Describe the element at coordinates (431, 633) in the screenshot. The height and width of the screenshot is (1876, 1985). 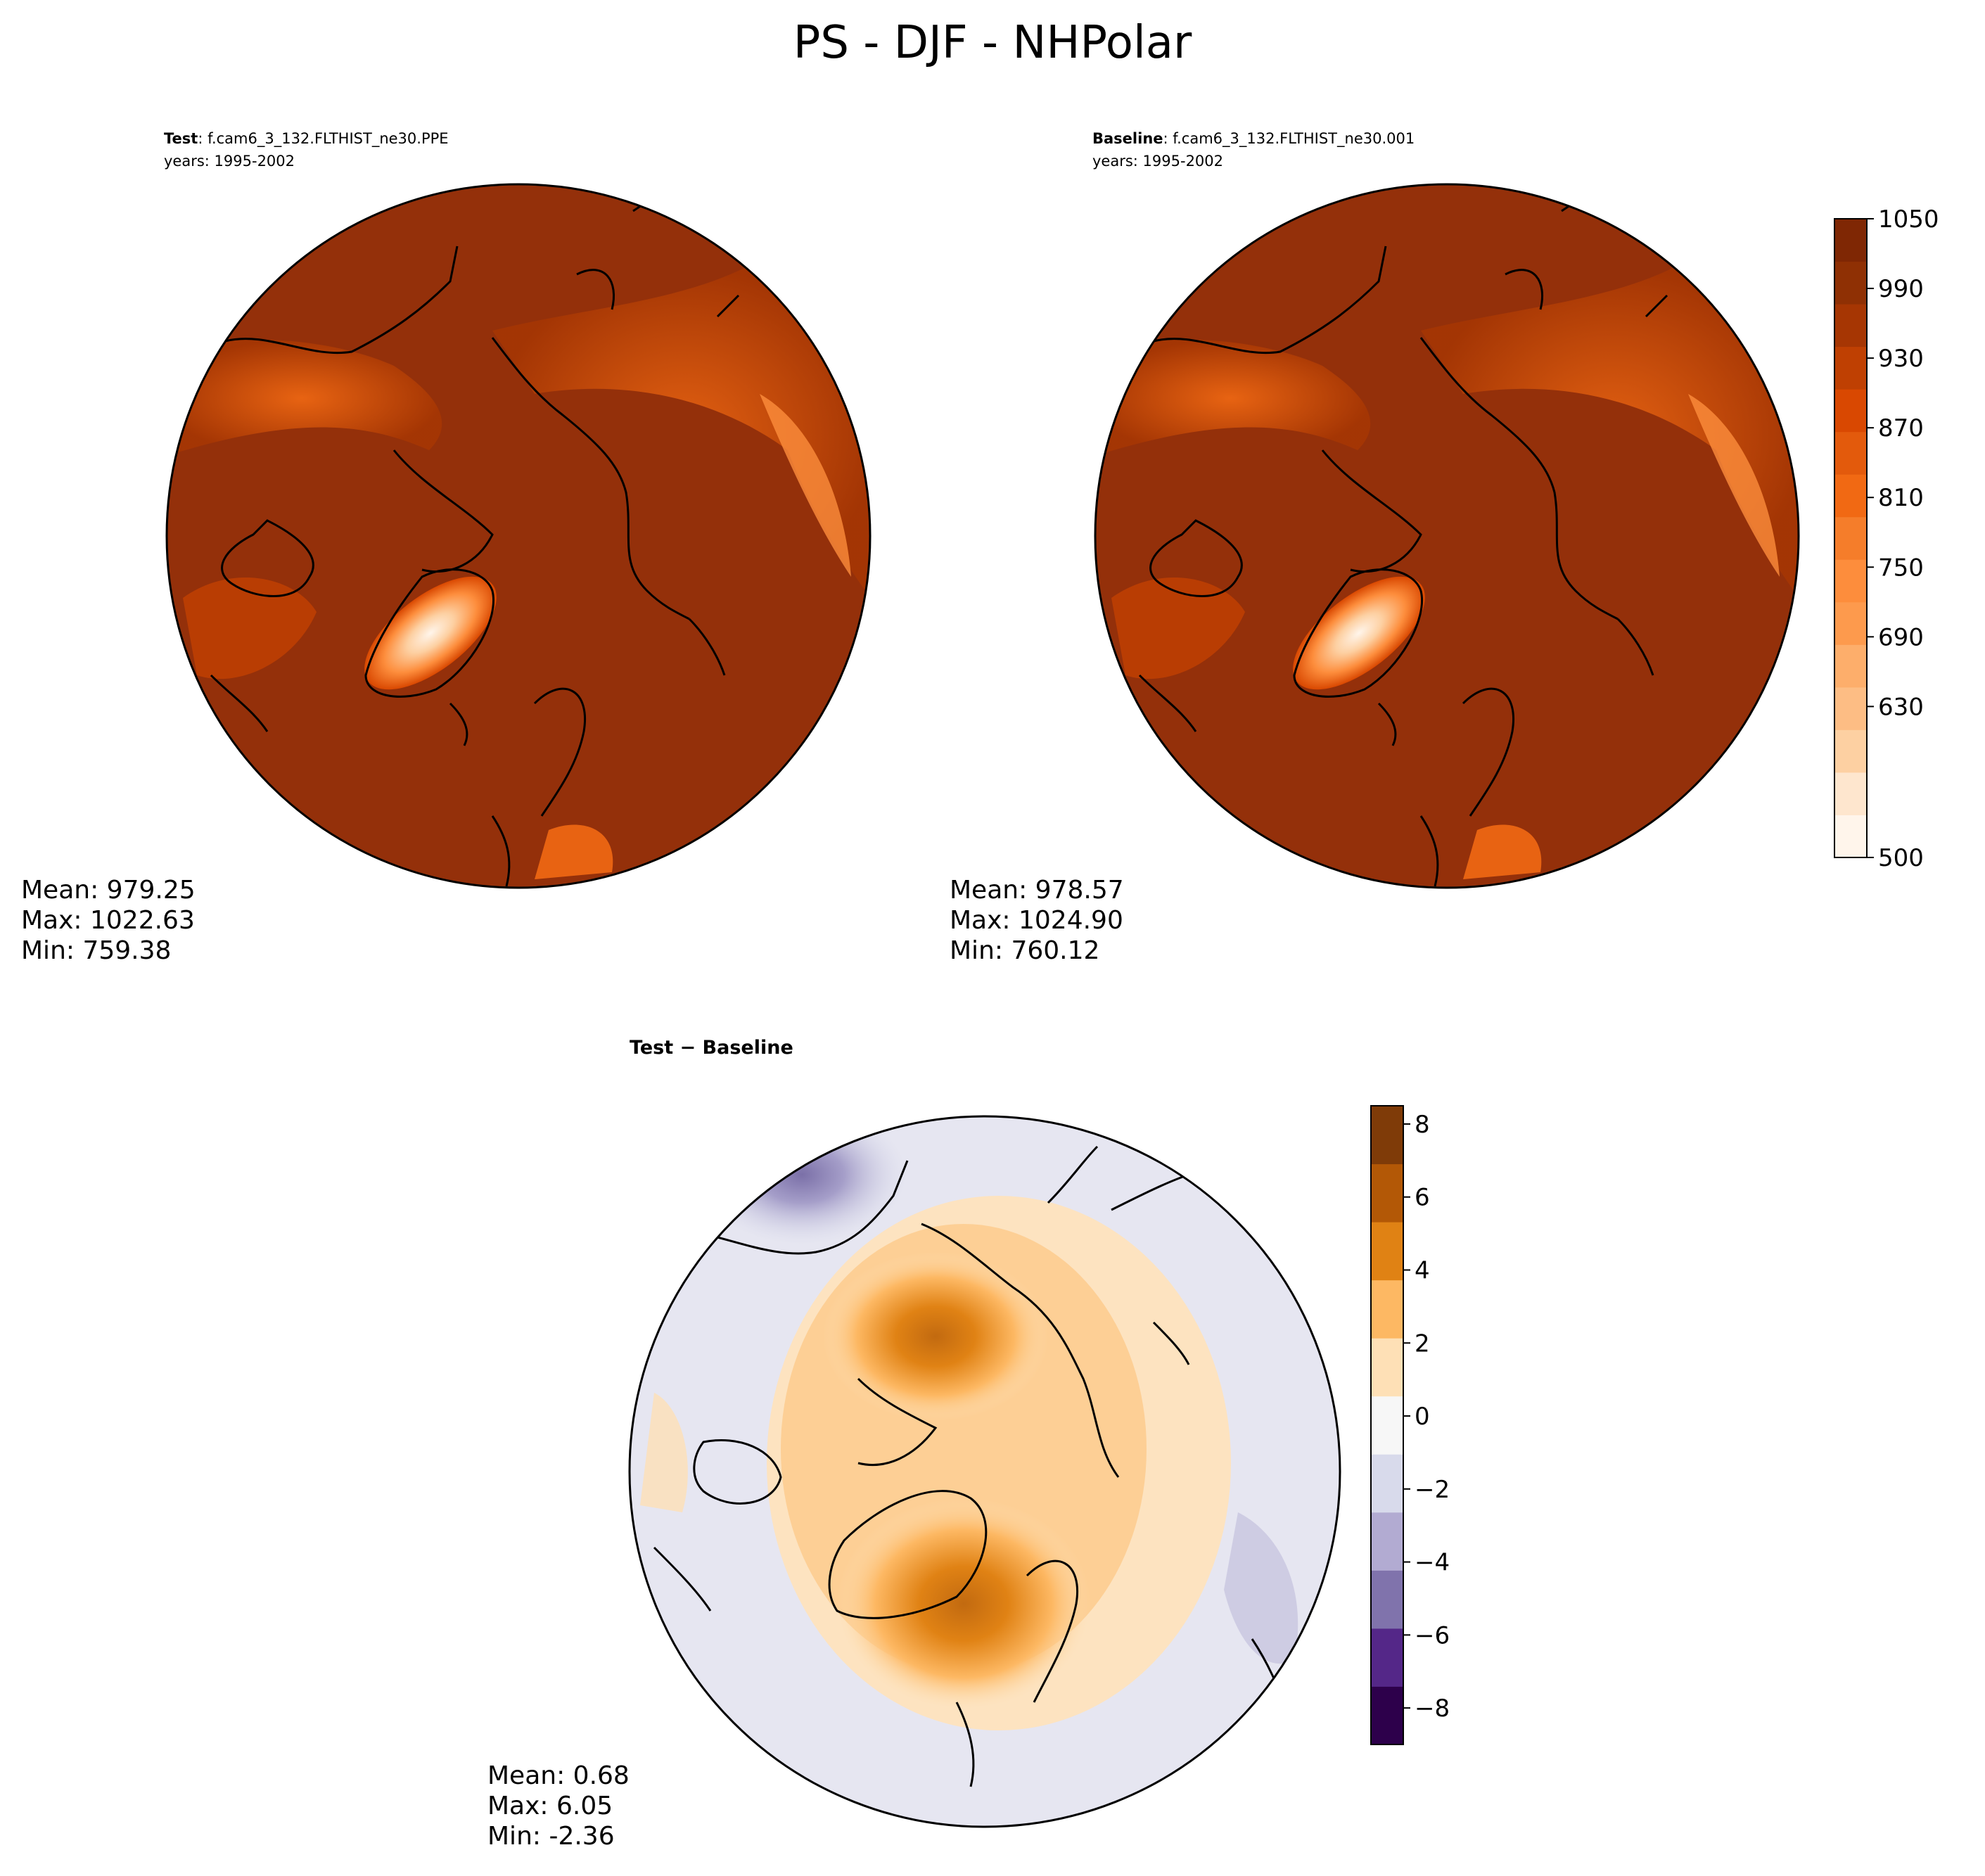
I see `test-greenland-field` at that location.